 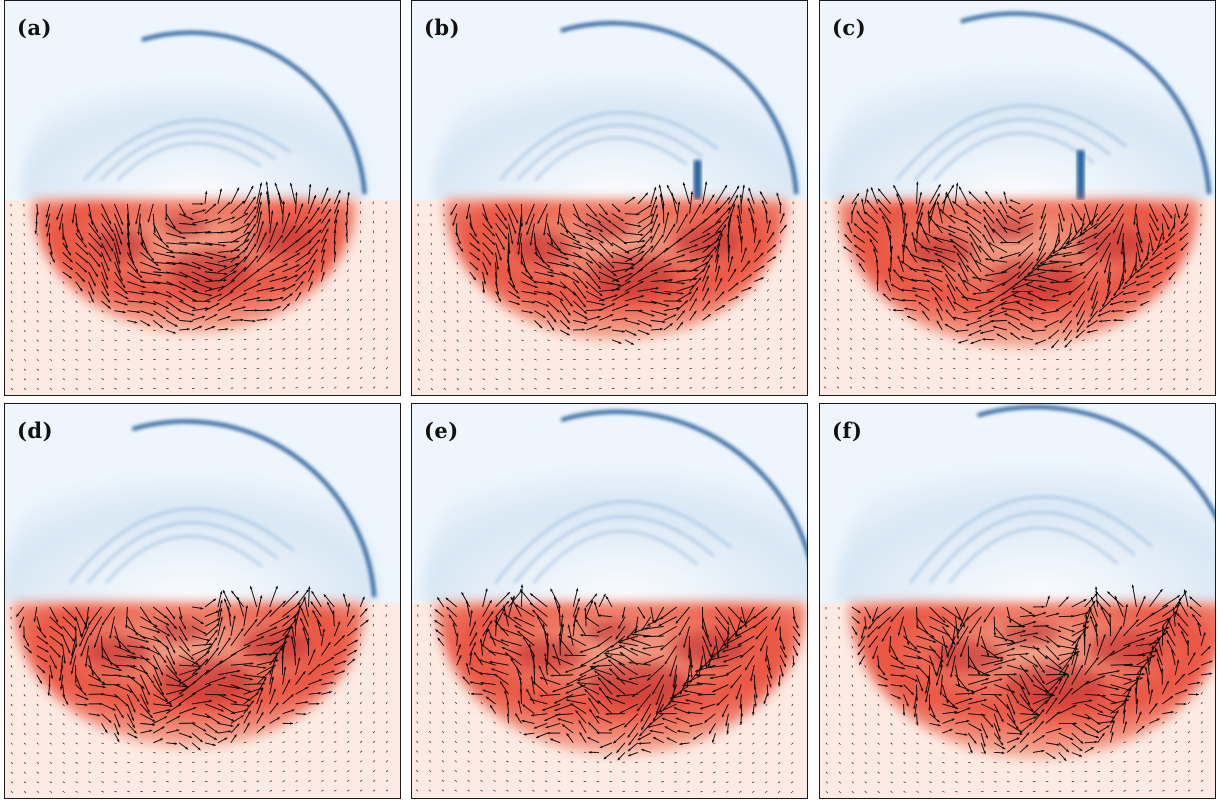 What do you see at coordinates (1011, 142) in the screenshot?
I see `filament` at bounding box center [1011, 142].